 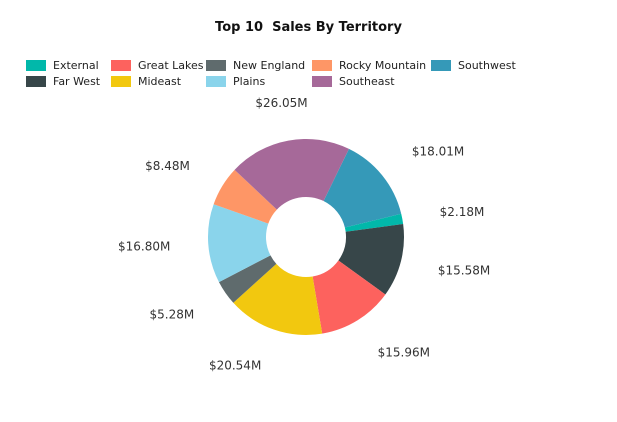 I want to click on legend-label: Southeast, so click(x=367, y=81).